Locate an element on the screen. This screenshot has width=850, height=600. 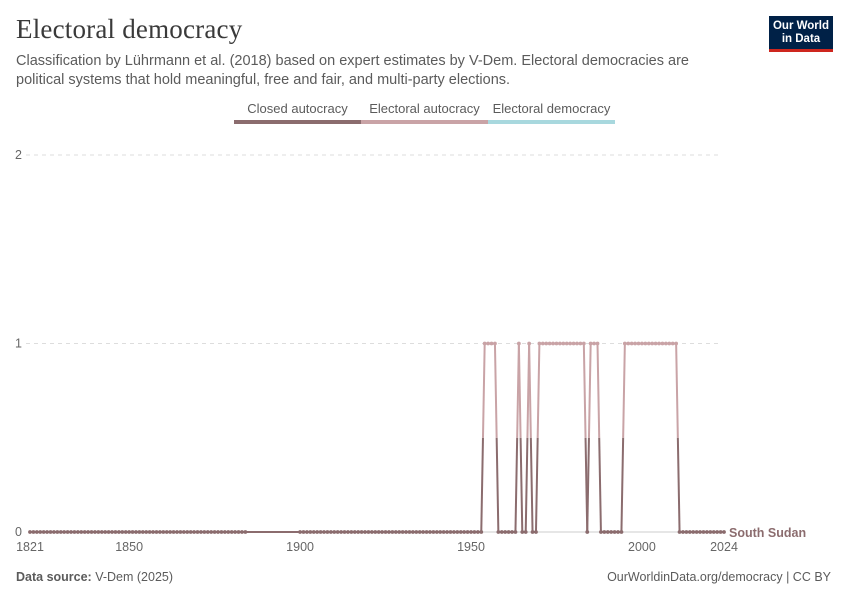
y-tick-label: 0 is located at coordinates (18, 532).